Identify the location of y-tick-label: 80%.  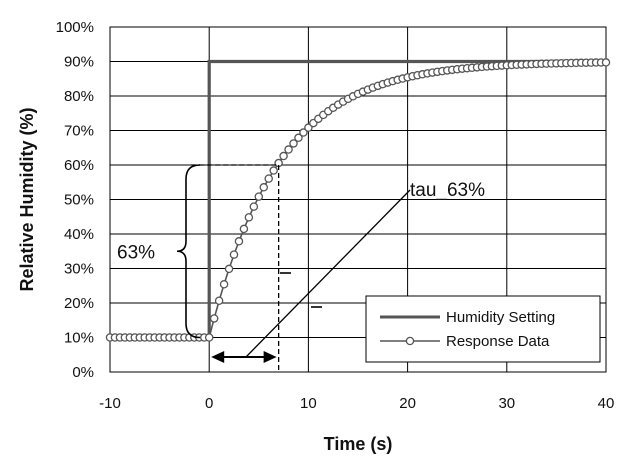
(79, 96).